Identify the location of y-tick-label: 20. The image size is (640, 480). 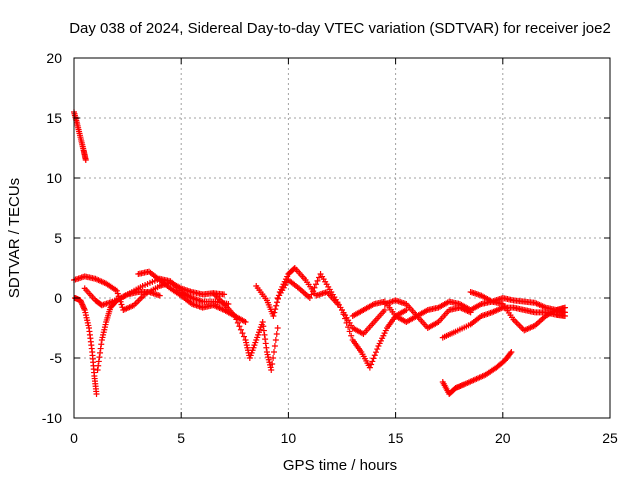
(54, 58).